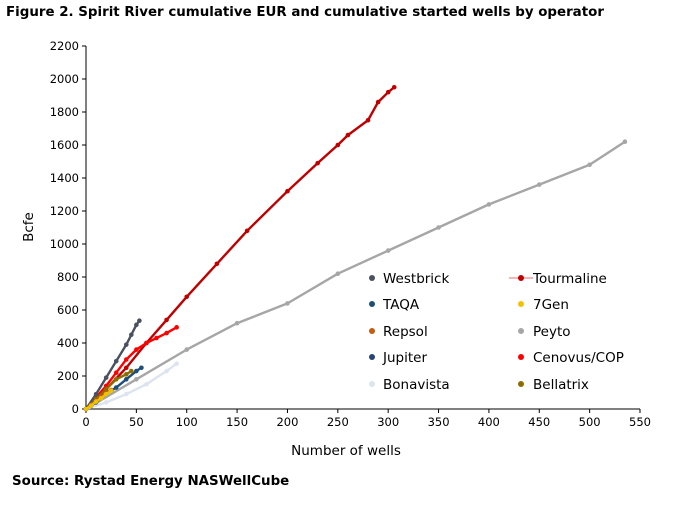  I want to click on y-tick-label: 200, so click(68, 376).